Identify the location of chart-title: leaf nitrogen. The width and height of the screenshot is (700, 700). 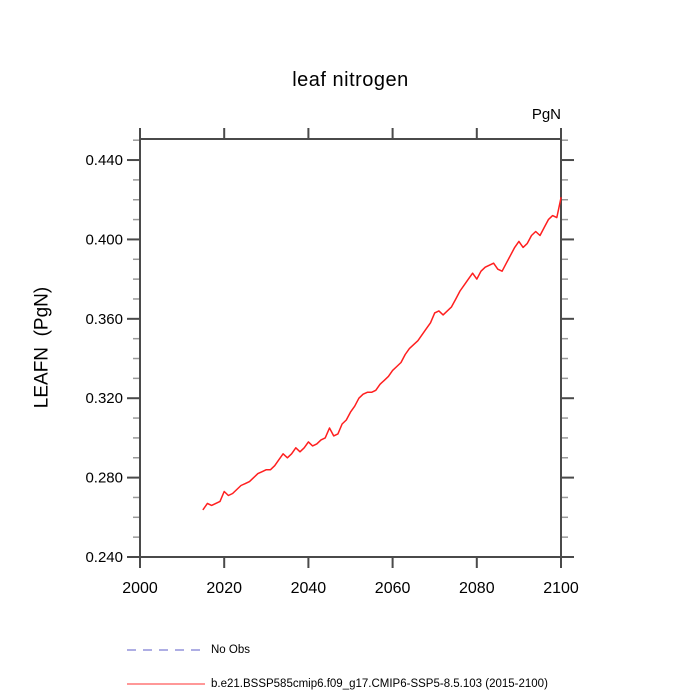
(350, 80).